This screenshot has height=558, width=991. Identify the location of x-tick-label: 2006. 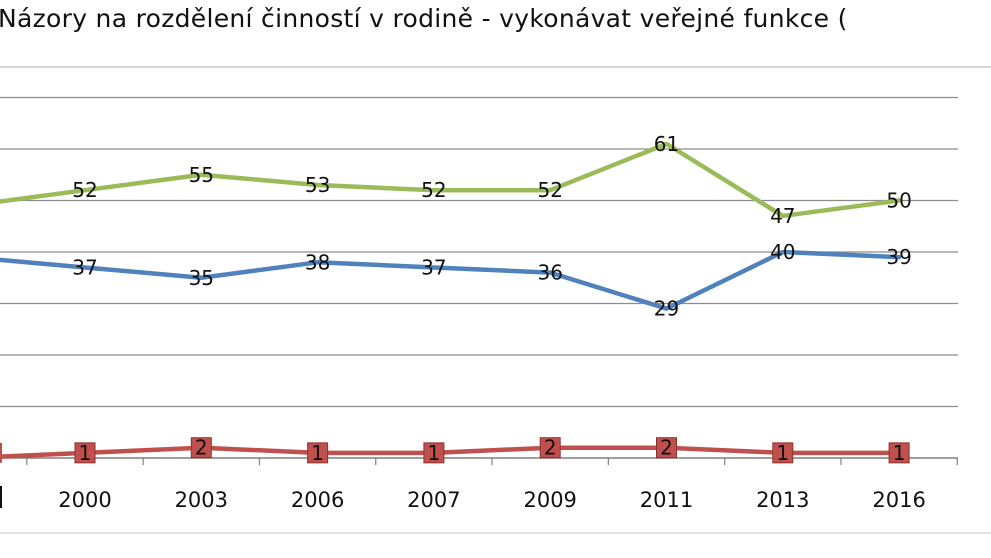
(317, 500).